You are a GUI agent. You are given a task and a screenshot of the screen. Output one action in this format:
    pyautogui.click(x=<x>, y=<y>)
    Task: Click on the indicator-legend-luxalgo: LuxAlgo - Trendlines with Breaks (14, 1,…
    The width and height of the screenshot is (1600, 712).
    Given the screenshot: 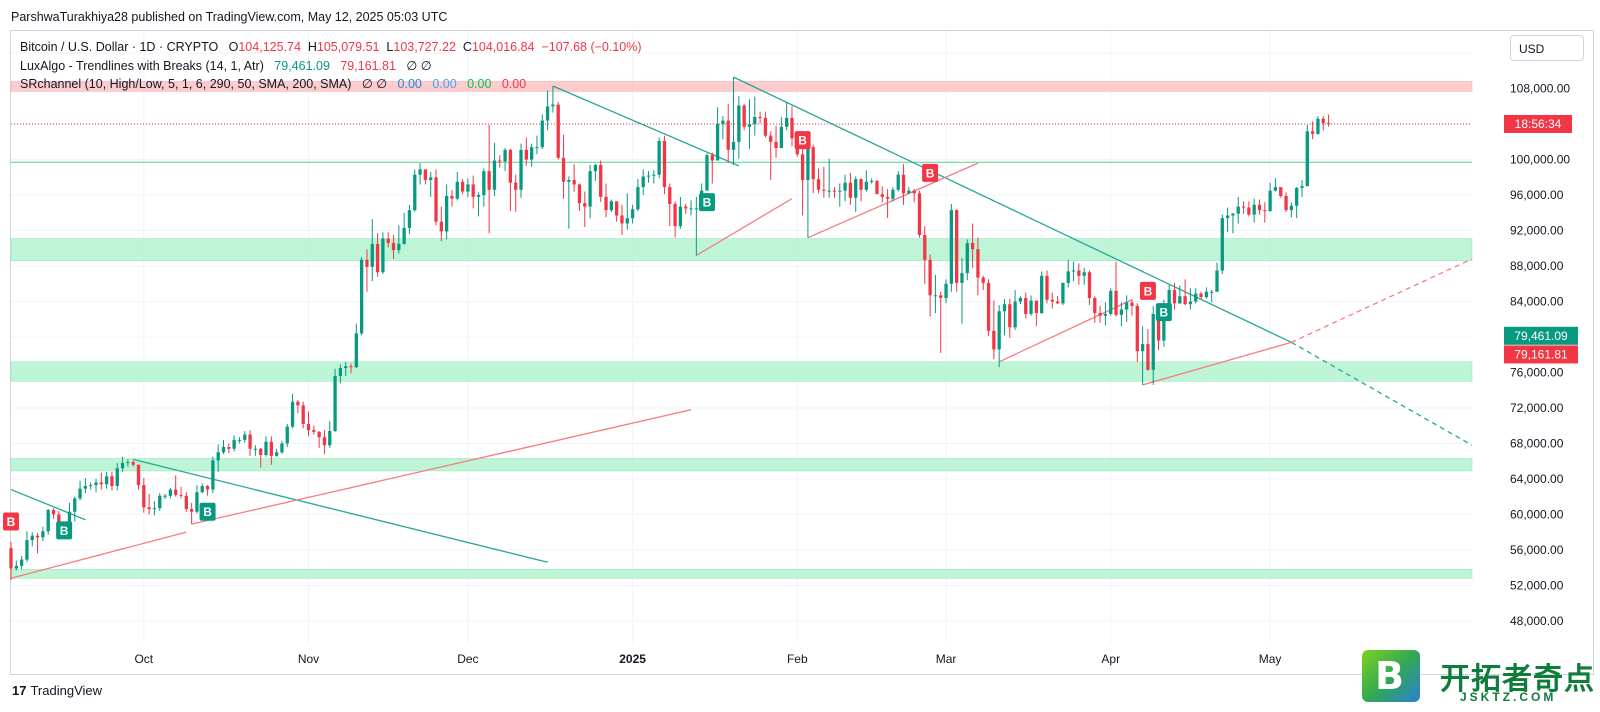 What is the action you would take?
    pyautogui.click(x=226, y=65)
    